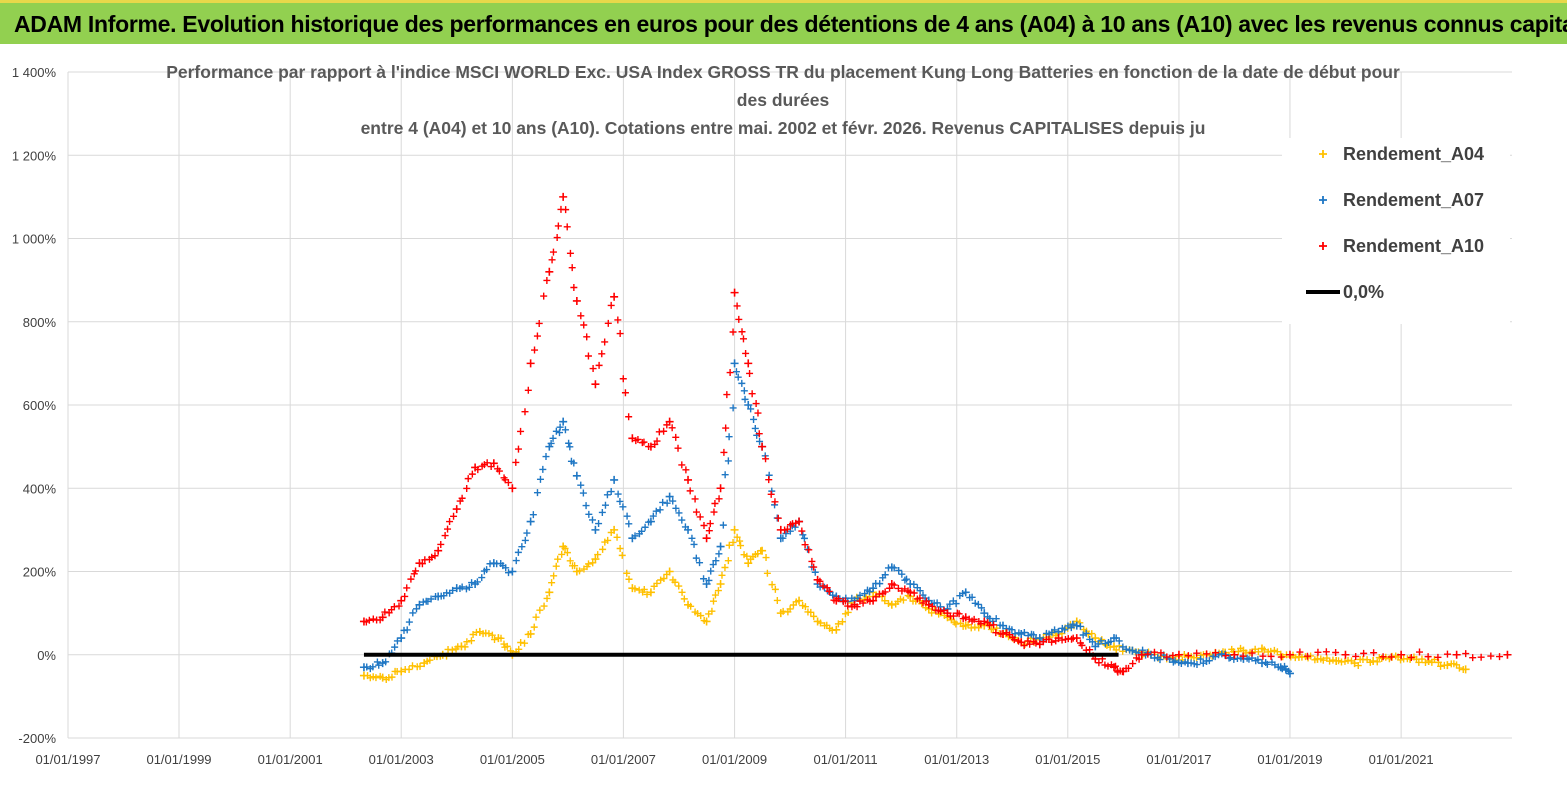  What do you see at coordinates (401, 759) in the screenshot?
I see `x-tick-label: 01/01/2003` at bounding box center [401, 759].